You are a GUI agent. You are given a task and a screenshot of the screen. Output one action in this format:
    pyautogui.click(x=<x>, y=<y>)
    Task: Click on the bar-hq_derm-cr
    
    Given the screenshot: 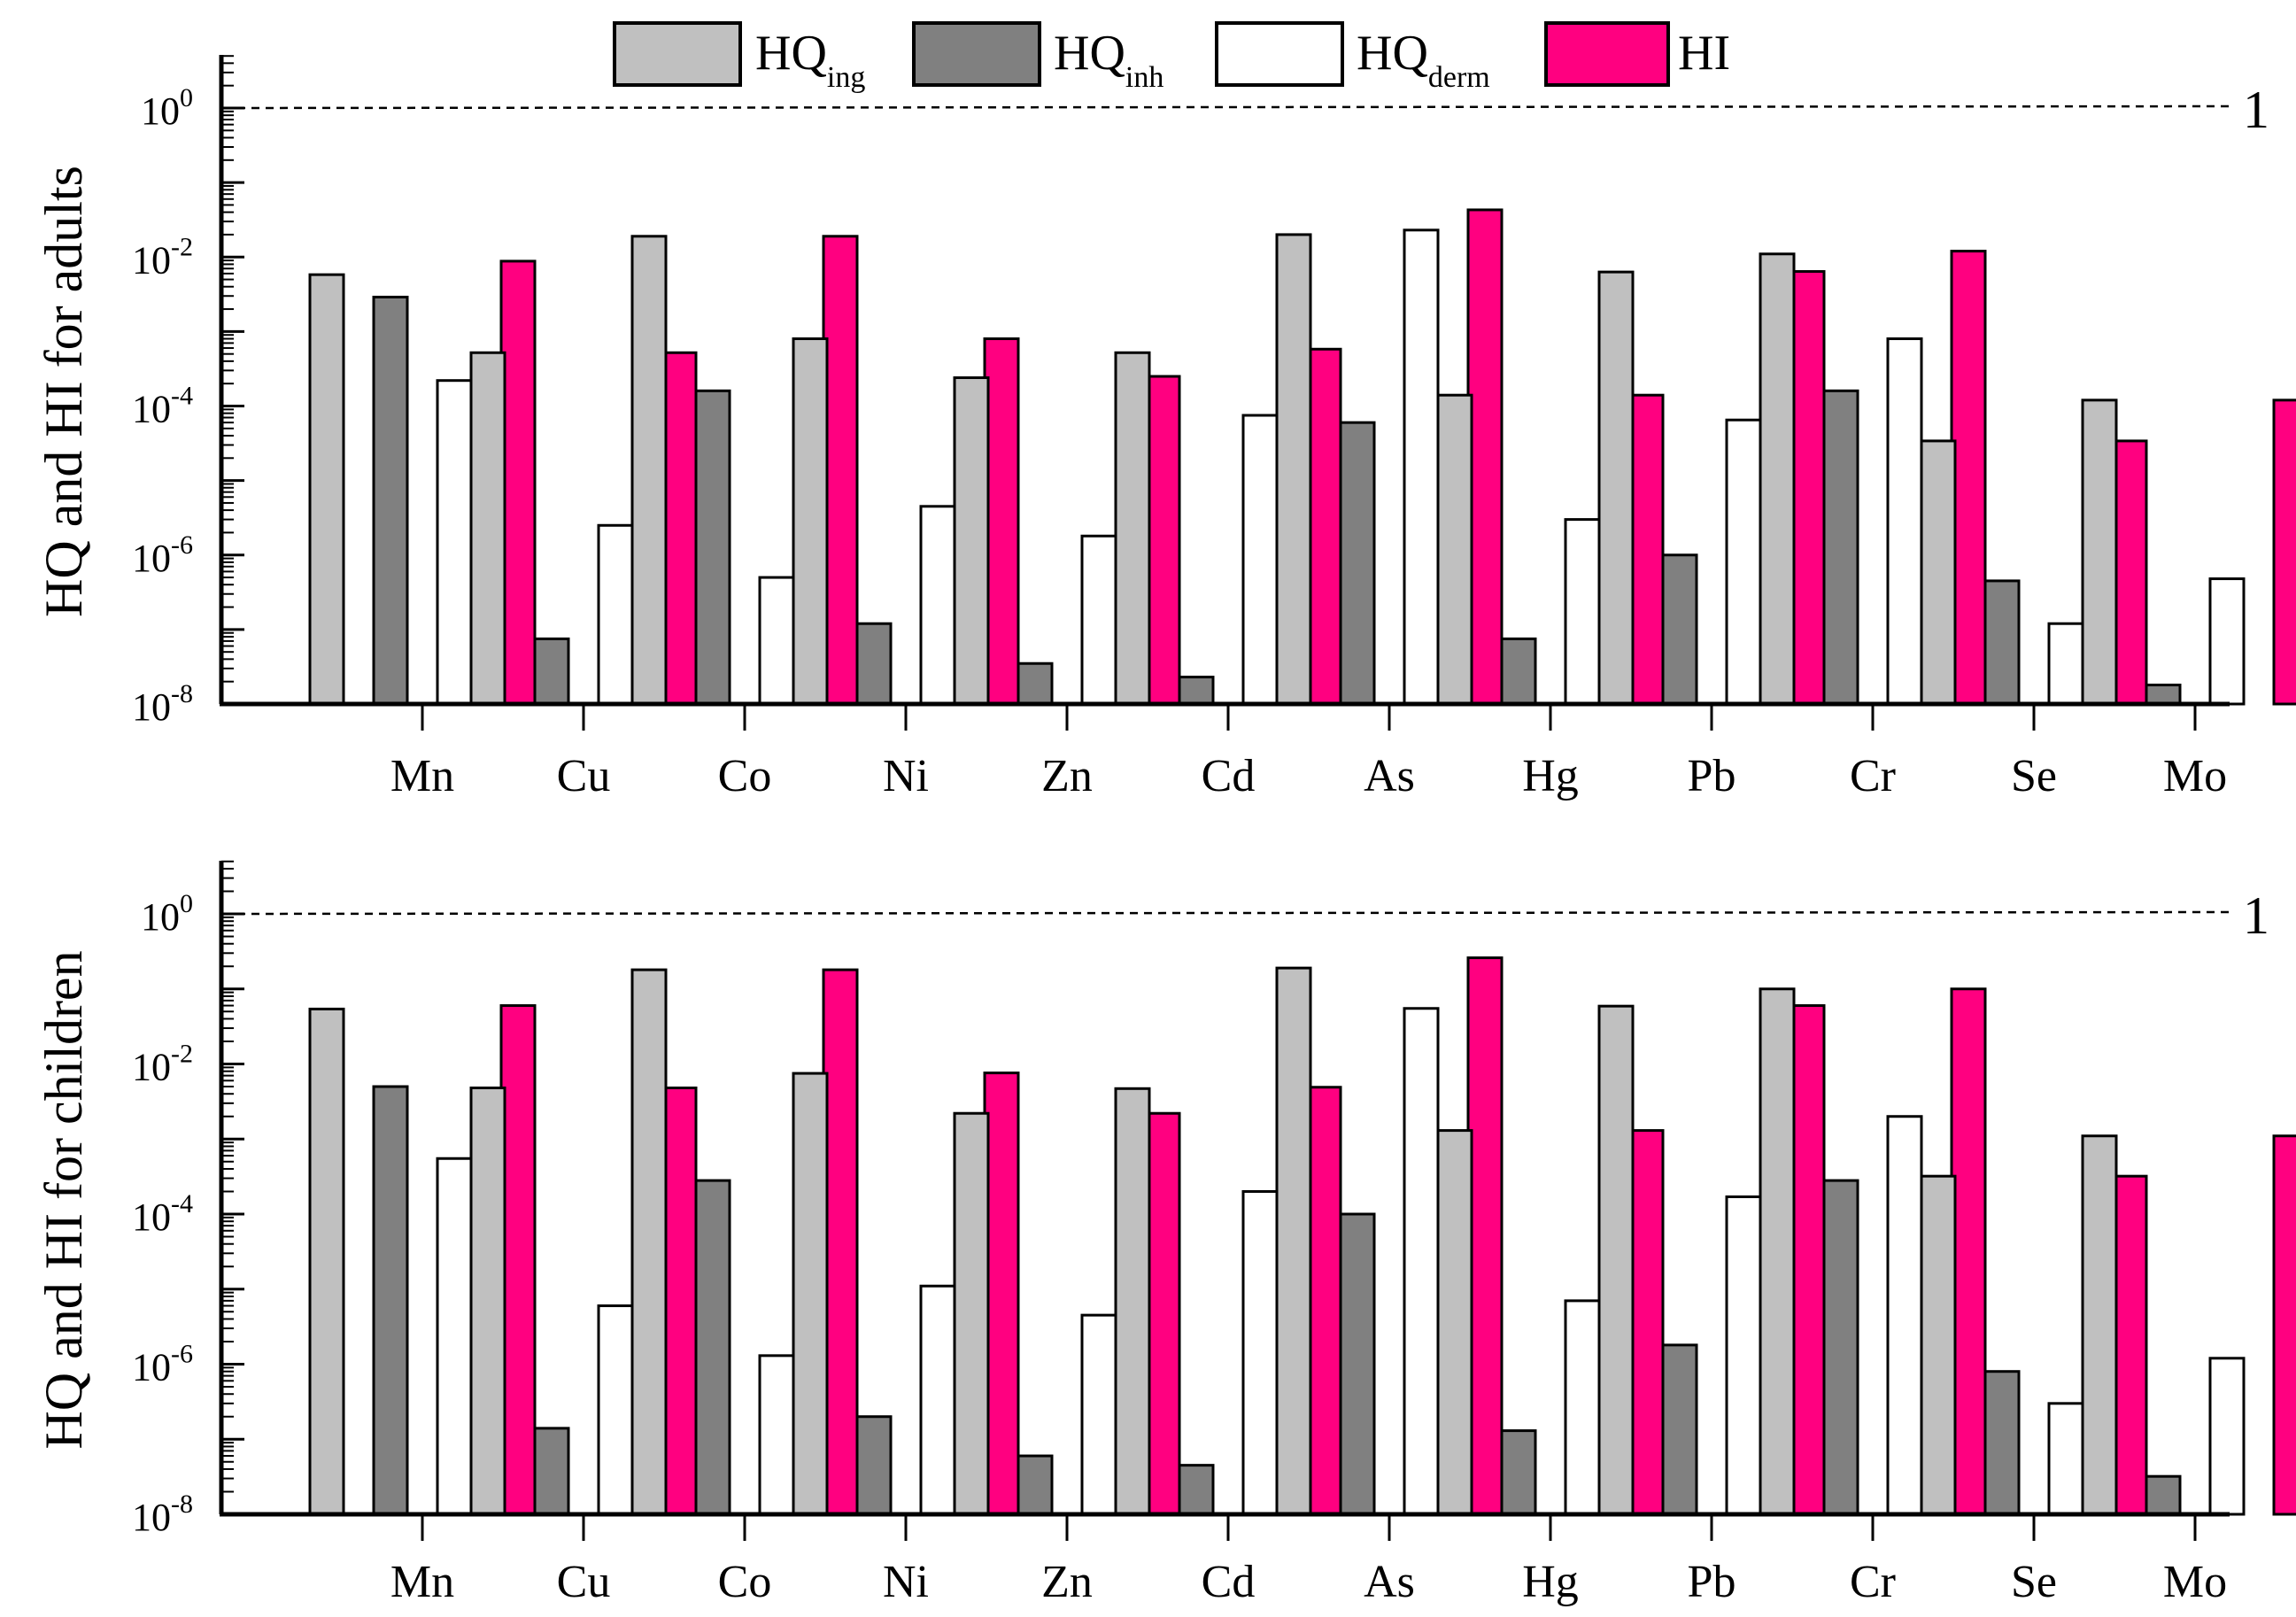 What is the action you would take?
    pyautogui.click(x=1904, y=521)
    